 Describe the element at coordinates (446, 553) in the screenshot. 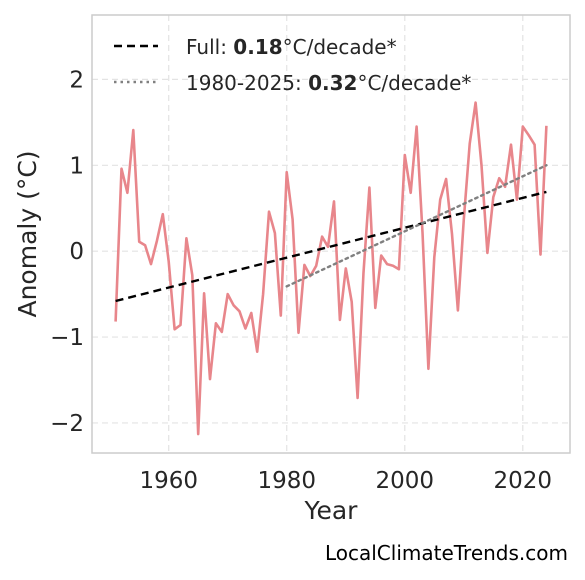

I see `site-credit: LocalClimateTrends.com` at that location.